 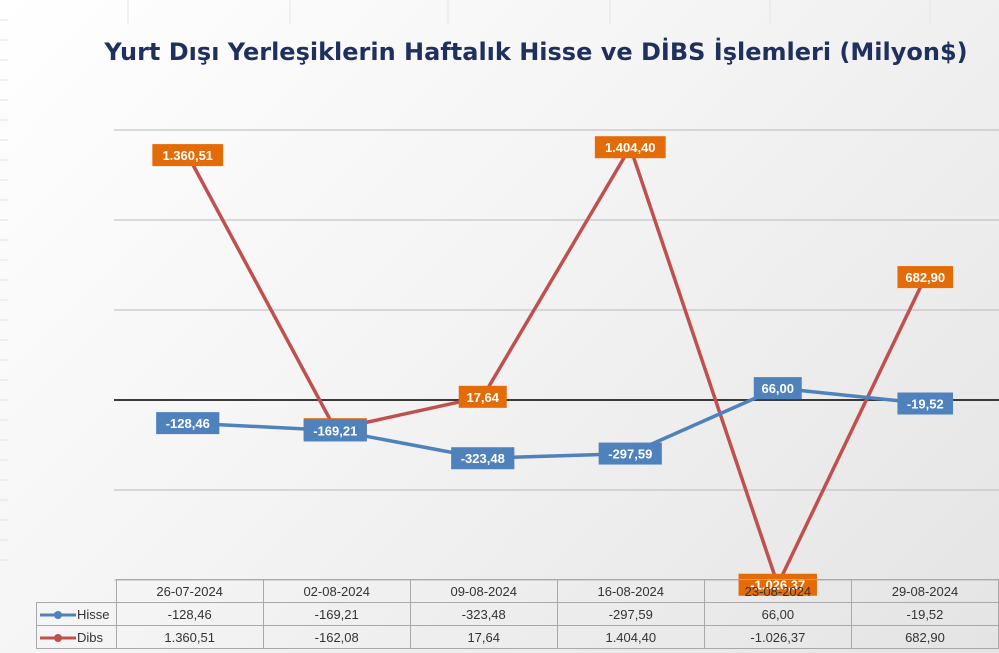 What do you see at coordinates (777, 614) in the screenshot?
I see `table-cell: 66,00` at bounding box center [777, 614].